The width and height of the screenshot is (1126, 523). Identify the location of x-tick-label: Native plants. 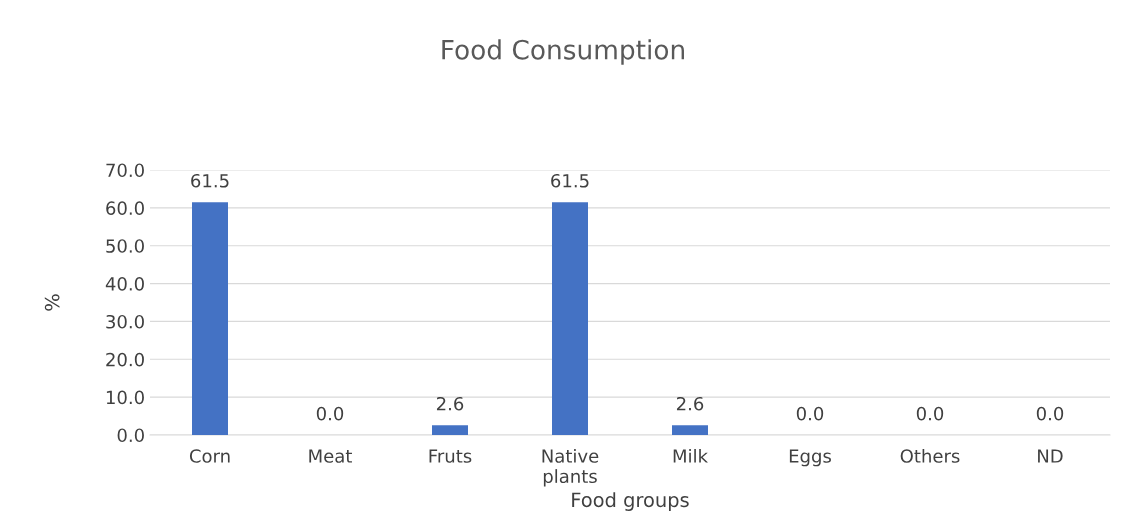
(570, 467).